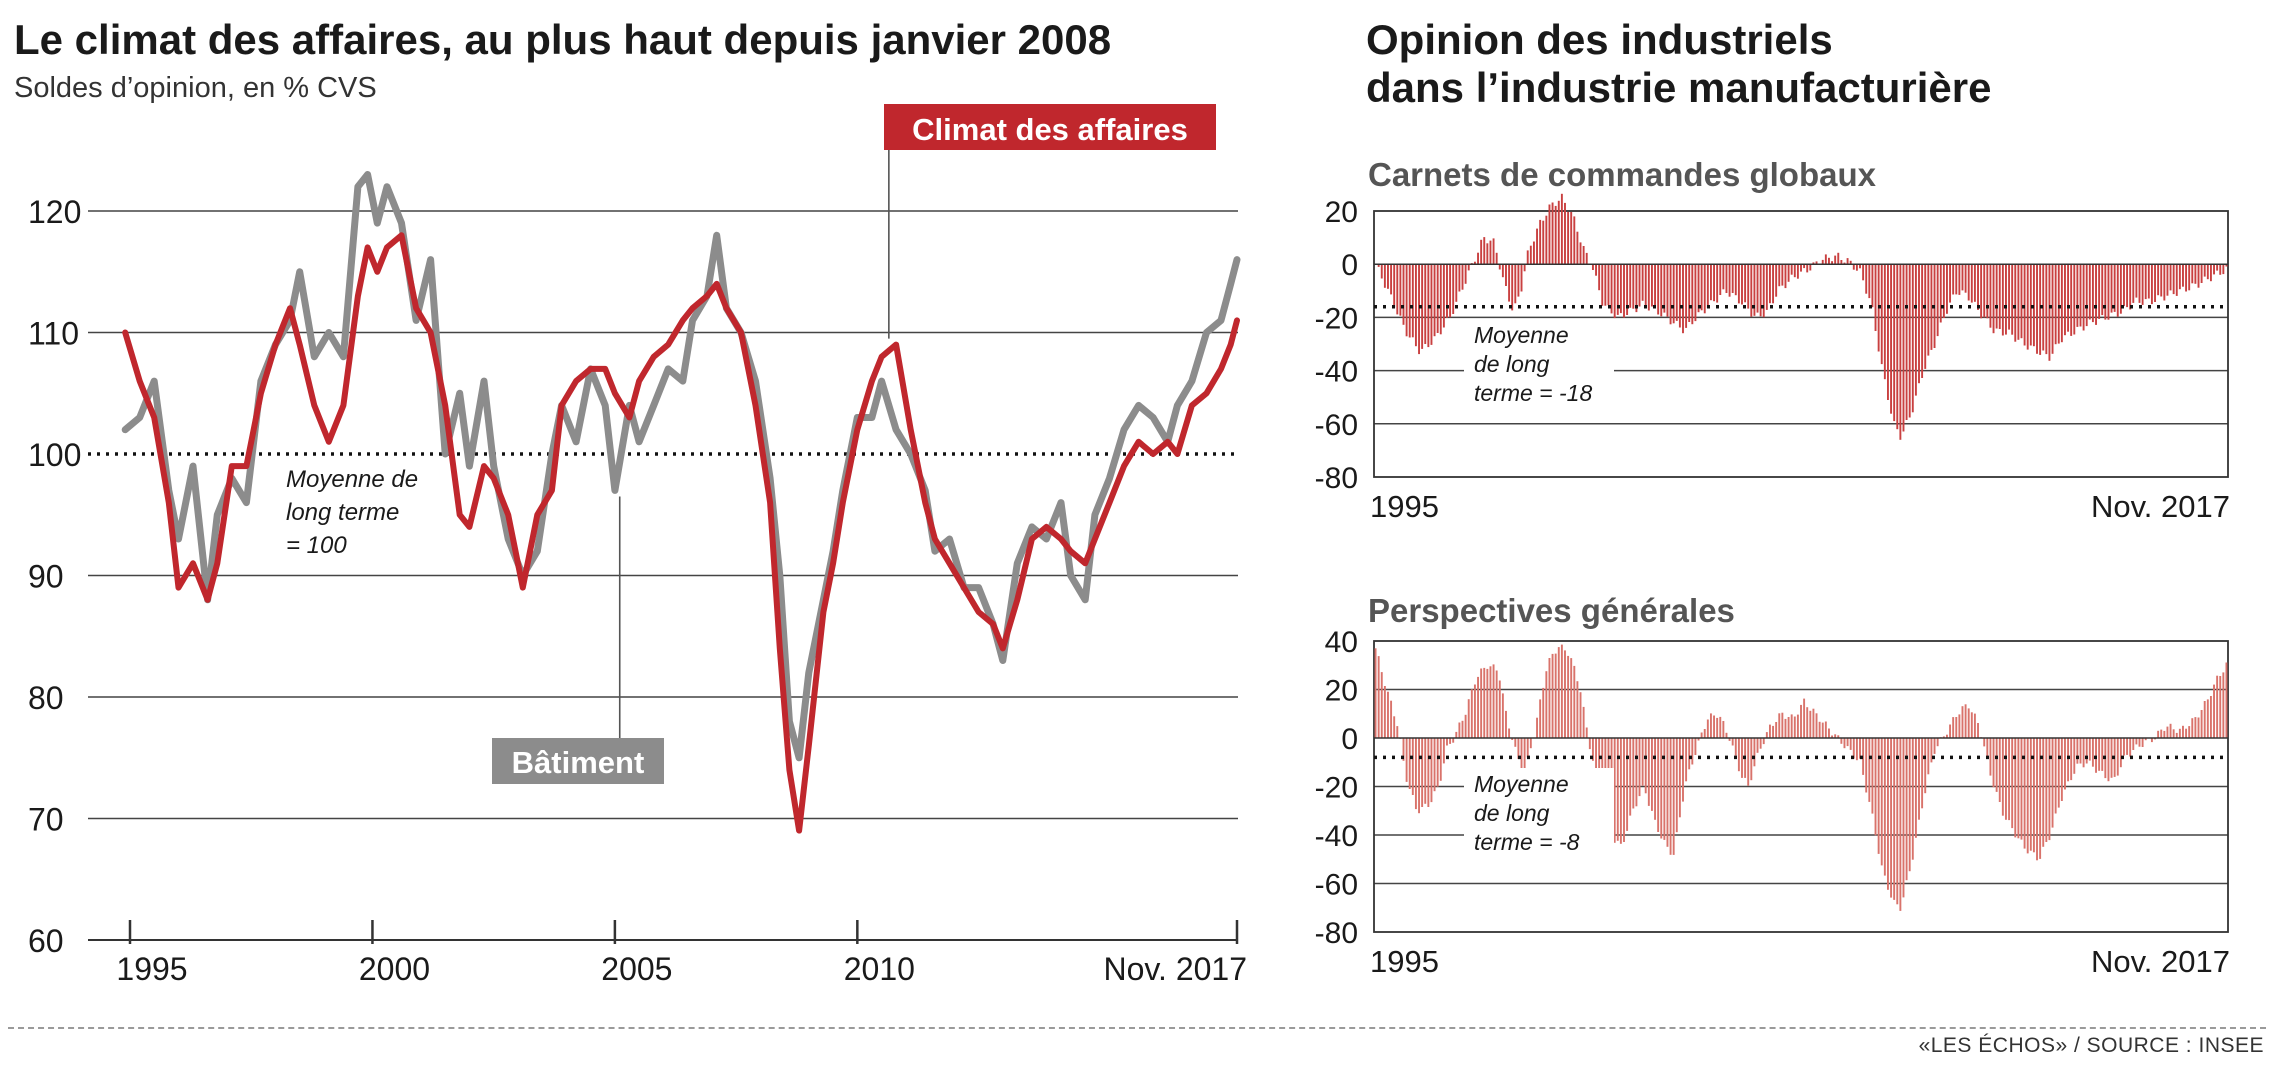 This screenshot has width=2274, height=1070. What do you see at coordinates (1050, 129) in the screenshot?
I see `climat-series-label: Climat des affaires` at bounding box center [1050, 129].